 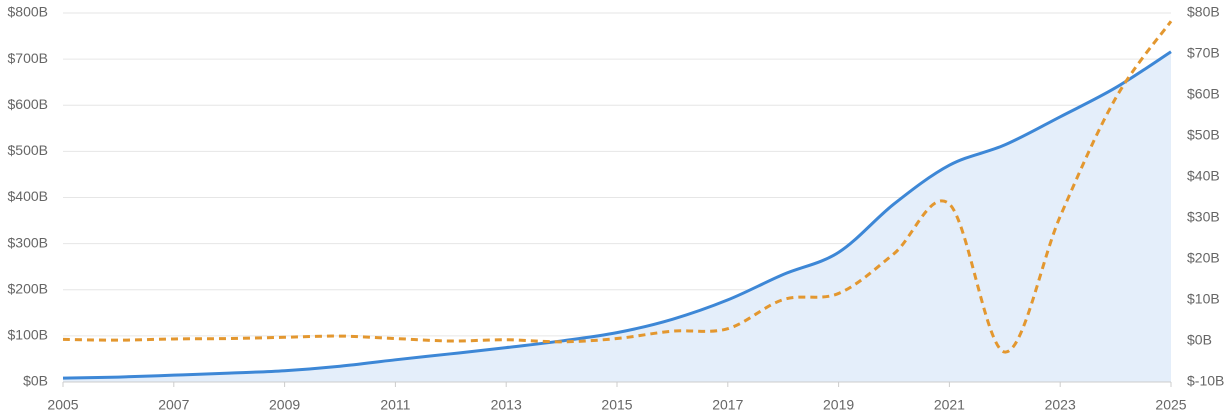 What do you see at coordinates (28, 104) in the screenshot?
I see `y-tick-label: $600B` at bounding box center [28, 104].